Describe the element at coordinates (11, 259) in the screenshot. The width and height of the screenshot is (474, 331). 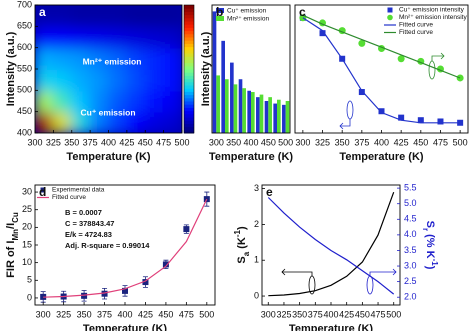
I see `label-part: FIR of I` at that location.